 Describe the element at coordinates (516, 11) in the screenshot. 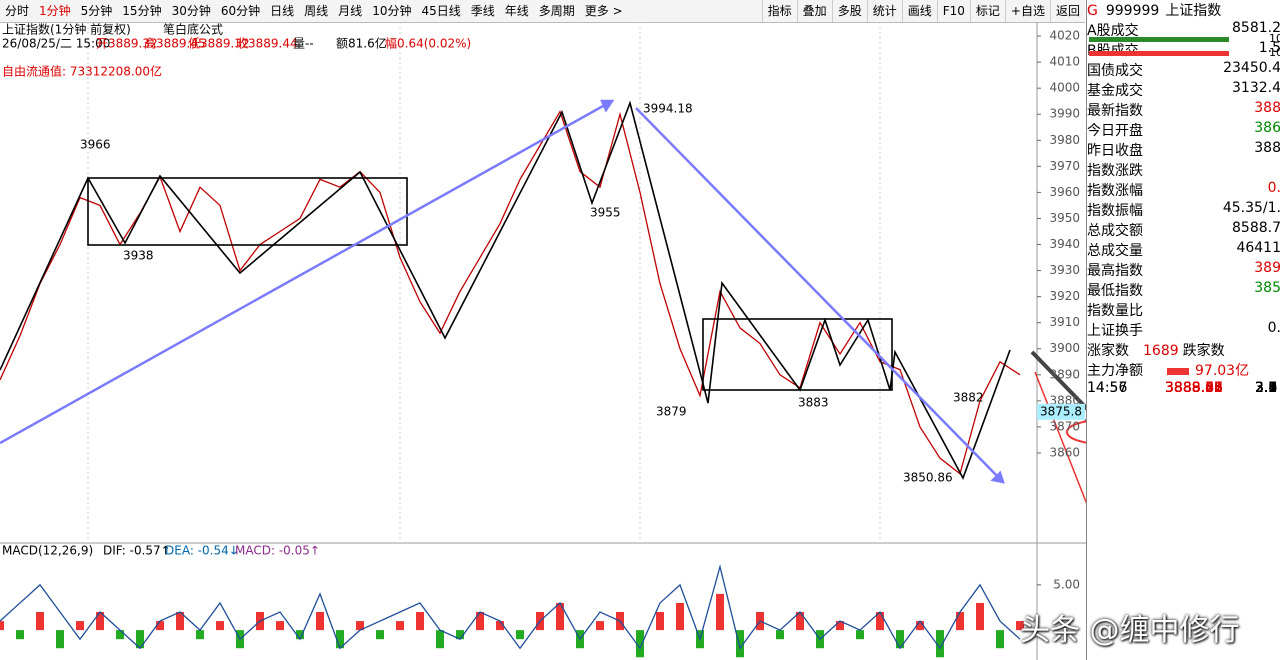

I see `tab: 年线` at that location.